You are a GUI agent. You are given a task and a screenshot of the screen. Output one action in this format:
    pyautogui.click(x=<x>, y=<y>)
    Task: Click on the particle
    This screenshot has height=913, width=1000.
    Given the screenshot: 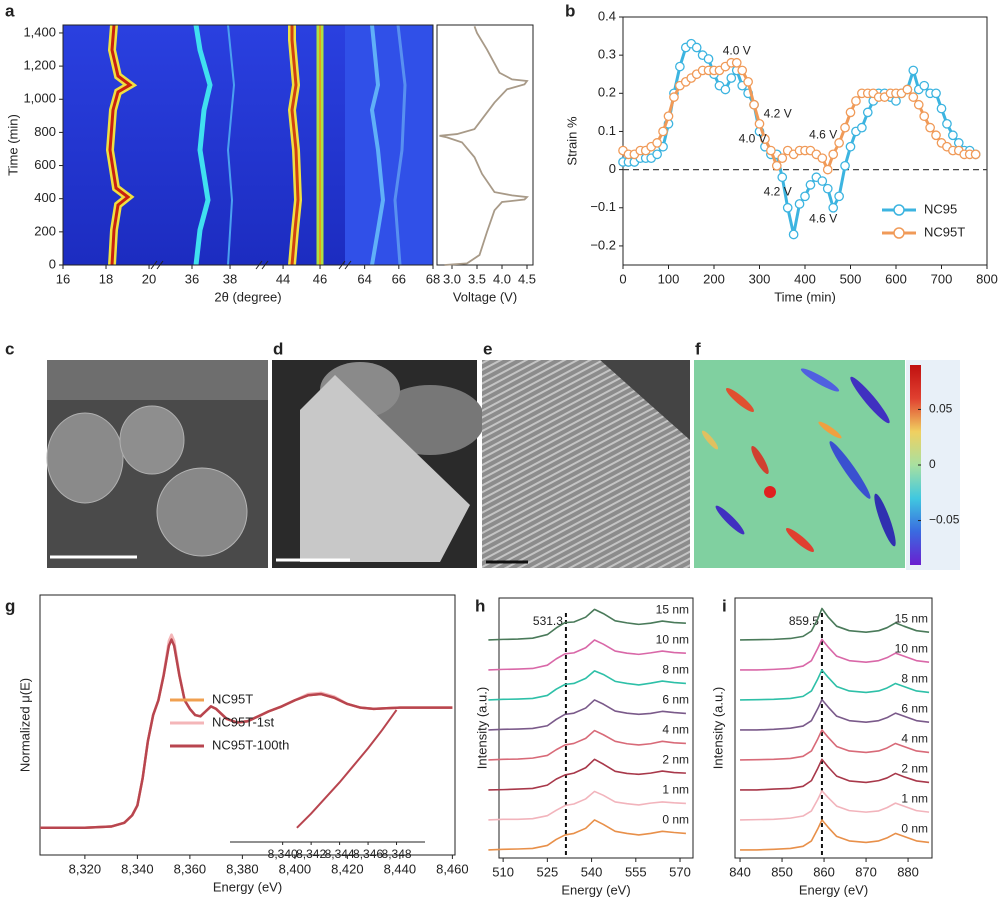 What is the action you would take?
    pyautogui.click(x=152, y=440)
    